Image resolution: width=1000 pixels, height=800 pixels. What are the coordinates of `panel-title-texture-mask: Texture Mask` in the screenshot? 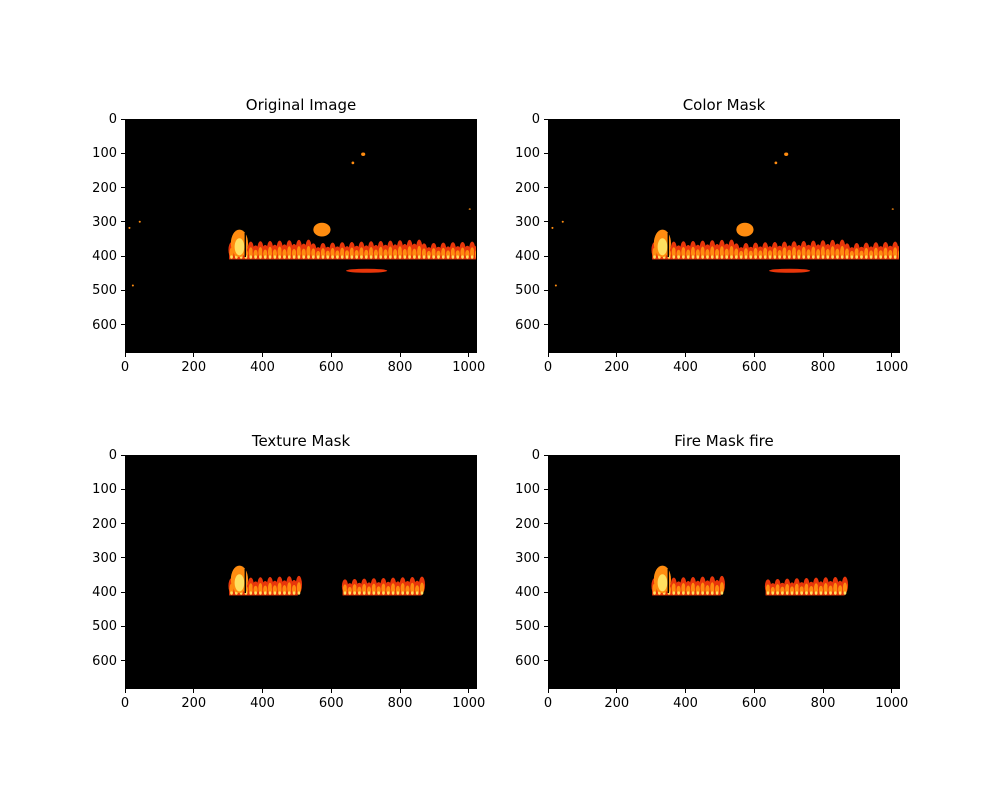 It's located at (301, 441).